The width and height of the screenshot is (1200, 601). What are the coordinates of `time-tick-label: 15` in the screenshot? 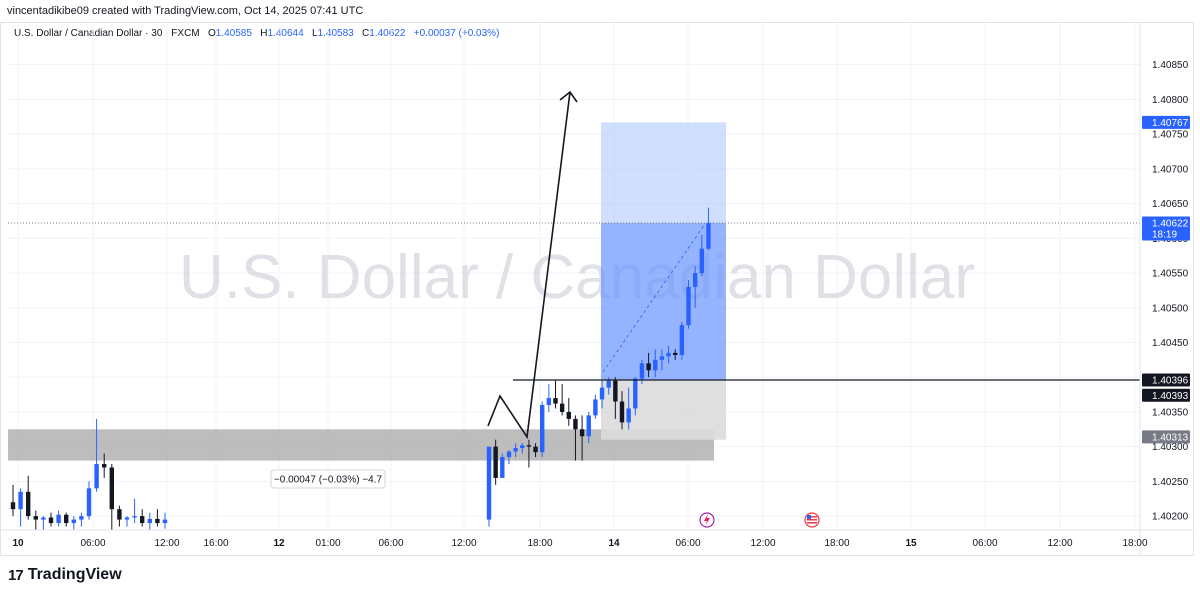 It's located at (911, 543).